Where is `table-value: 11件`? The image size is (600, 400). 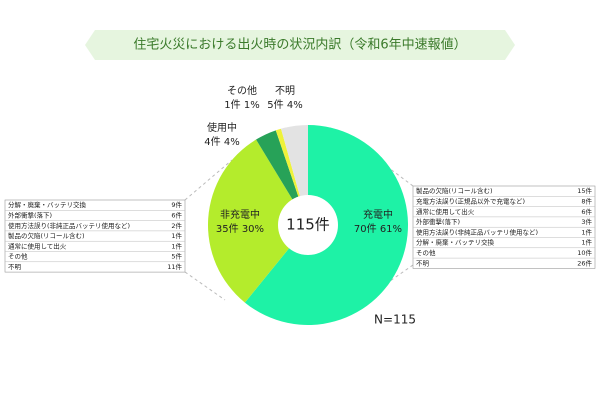 table-value: 11件 is located at coordinates (174, 266).